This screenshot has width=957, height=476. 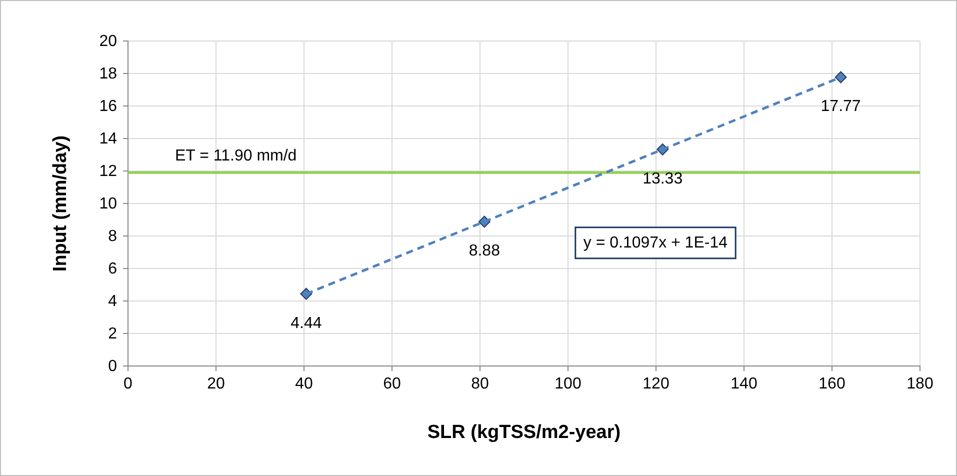 I want to click on y-tick-label: 14, so click(x=108, y=139).